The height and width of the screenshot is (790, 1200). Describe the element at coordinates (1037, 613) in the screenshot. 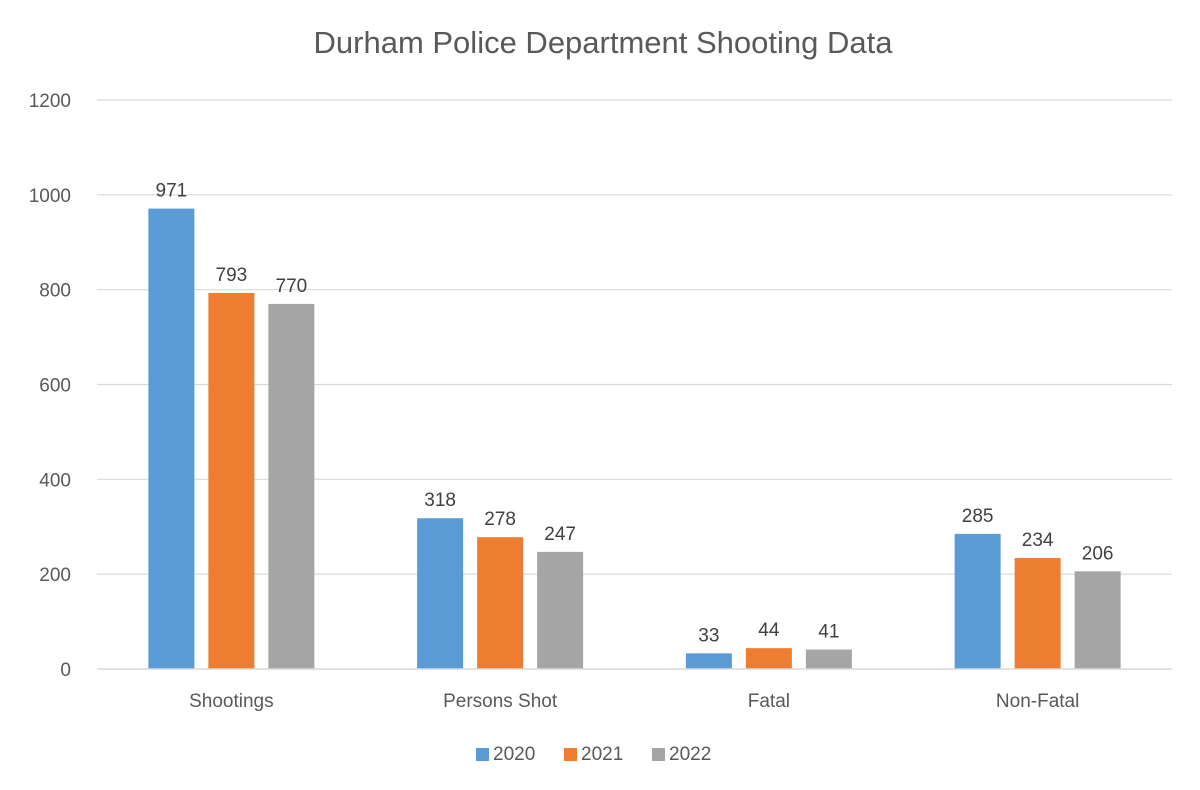

I see `bar-2021-non-fatal` at that location.